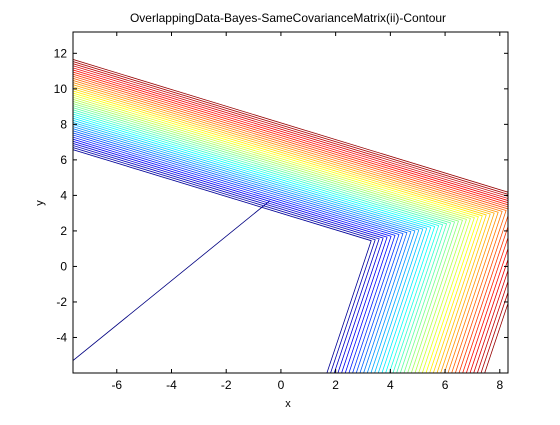  I want to click on contour-line-inner, so click(172, 280).